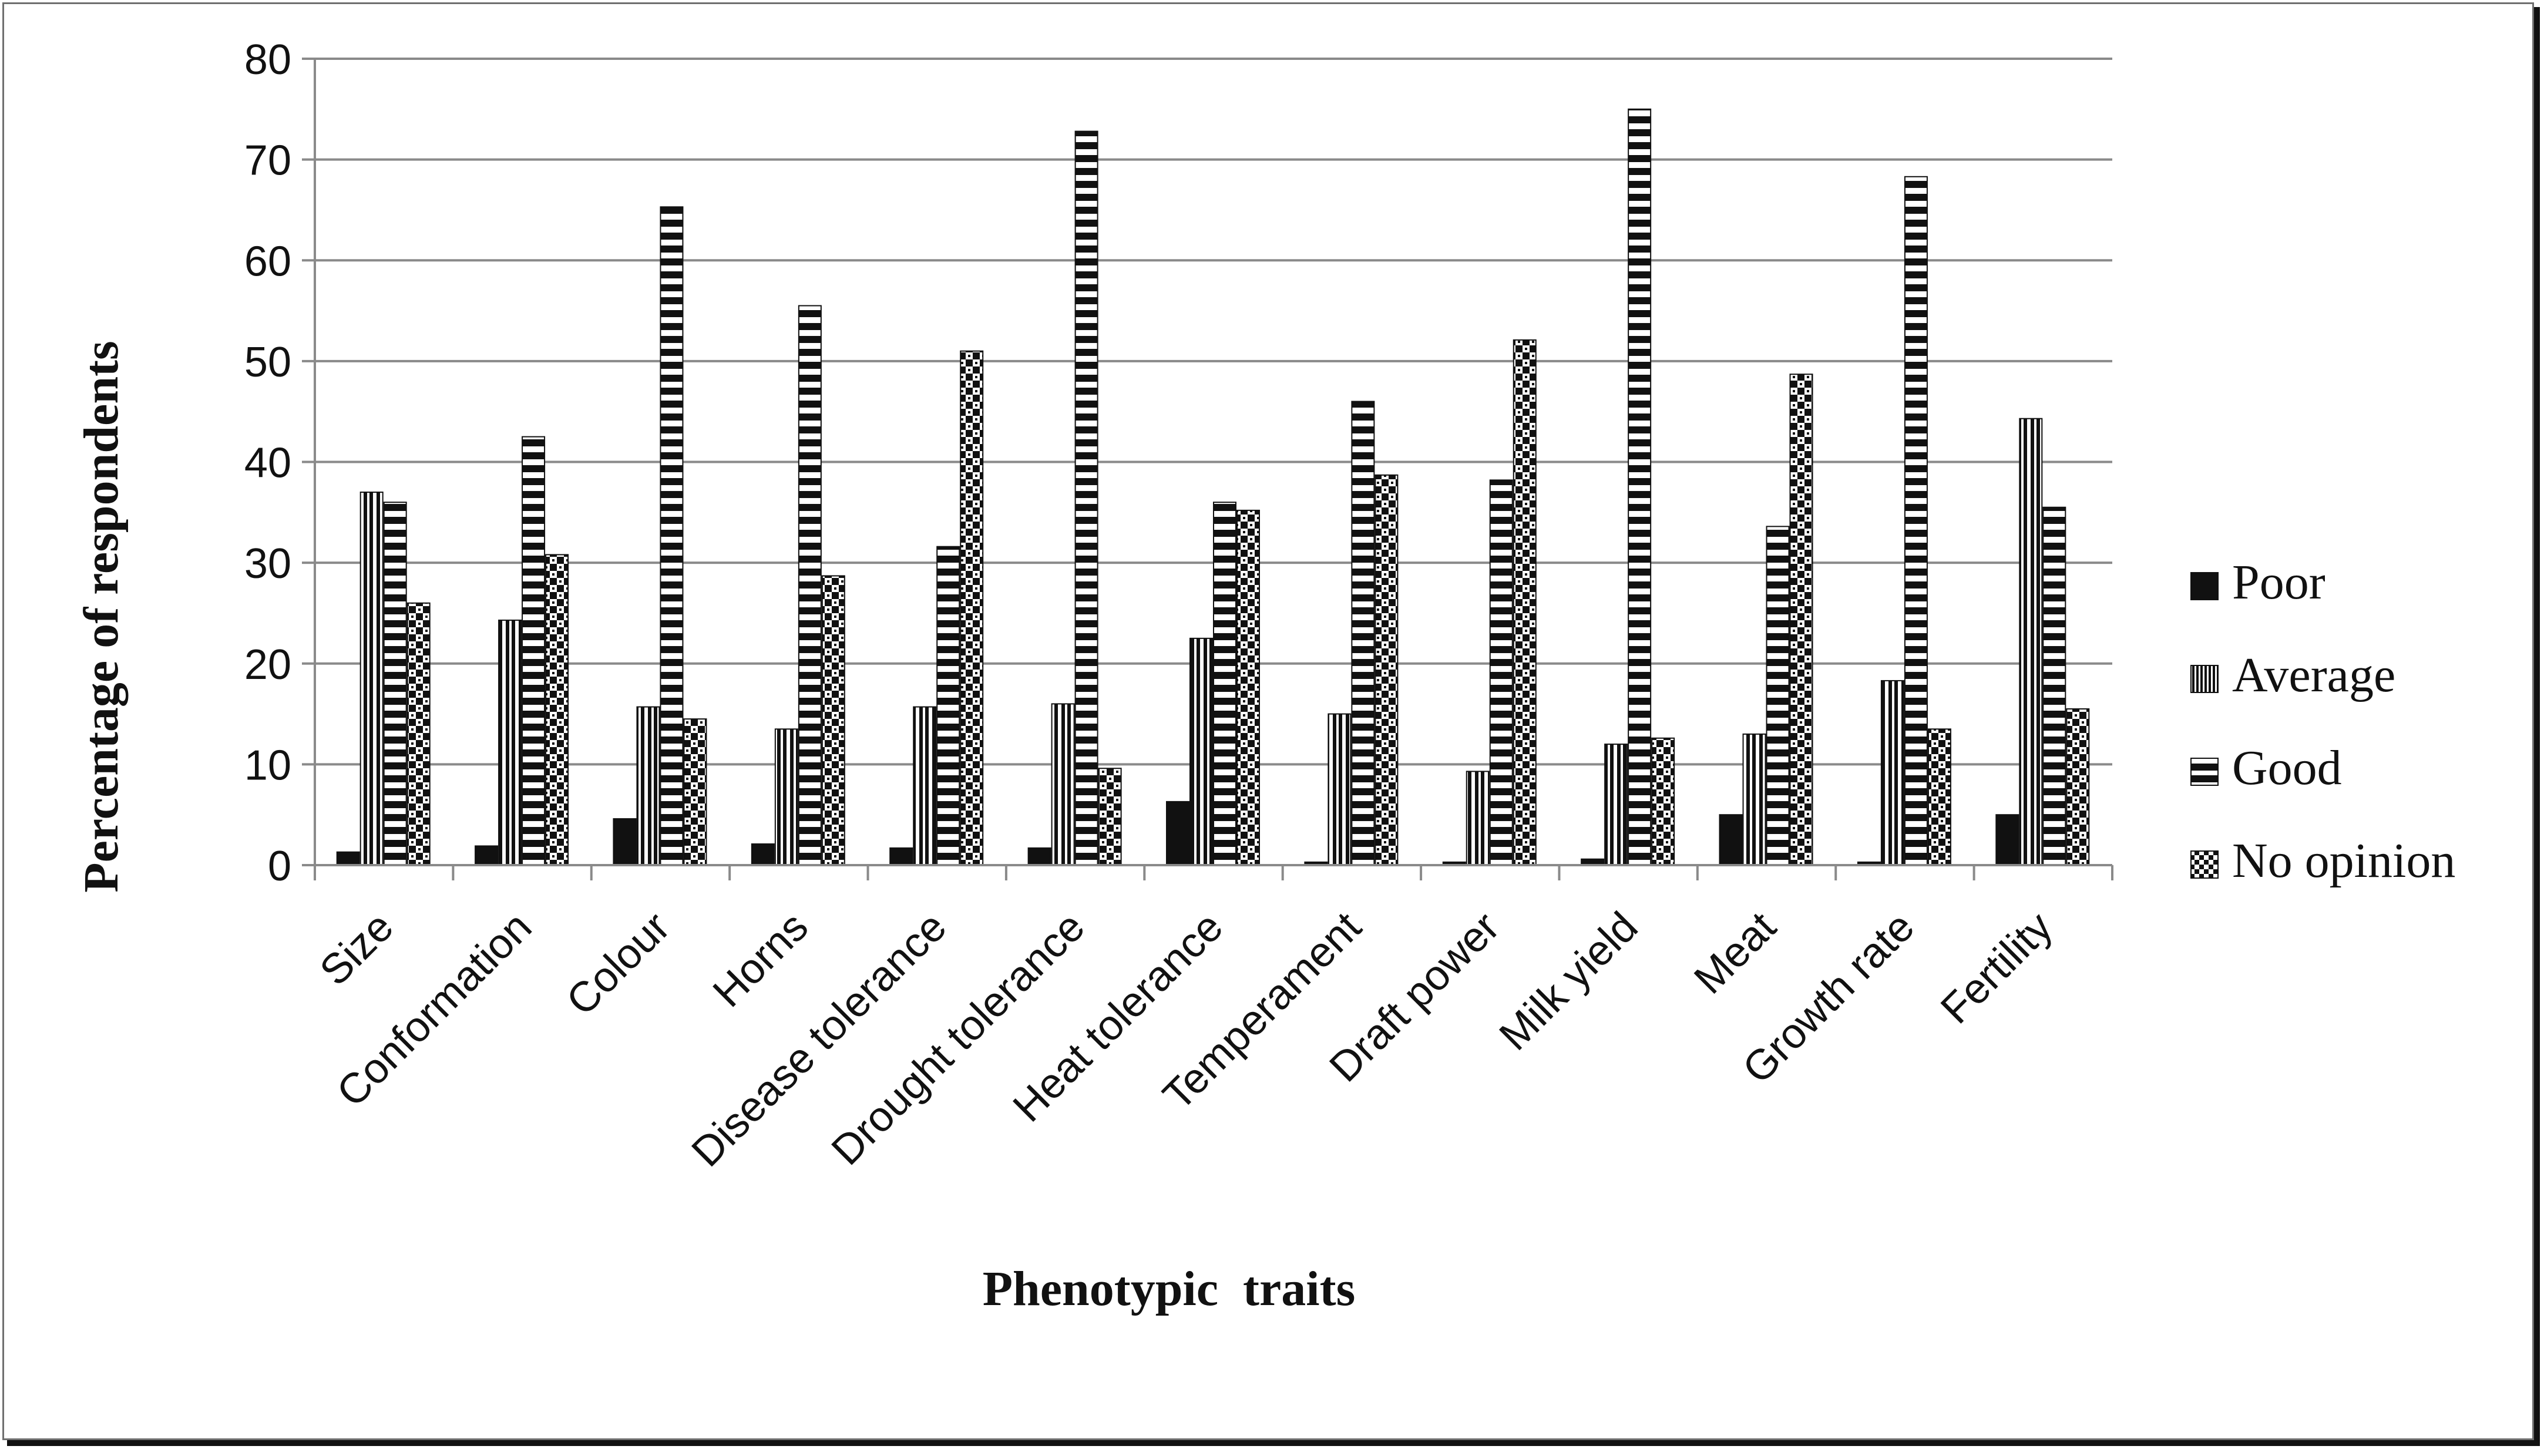 Image resolution: width=2544 pixels, height=1456 pixels. Describe the element at coordinates (1273, 1443) in the screenshot. I see `frame-shadow-bottom` at that location.